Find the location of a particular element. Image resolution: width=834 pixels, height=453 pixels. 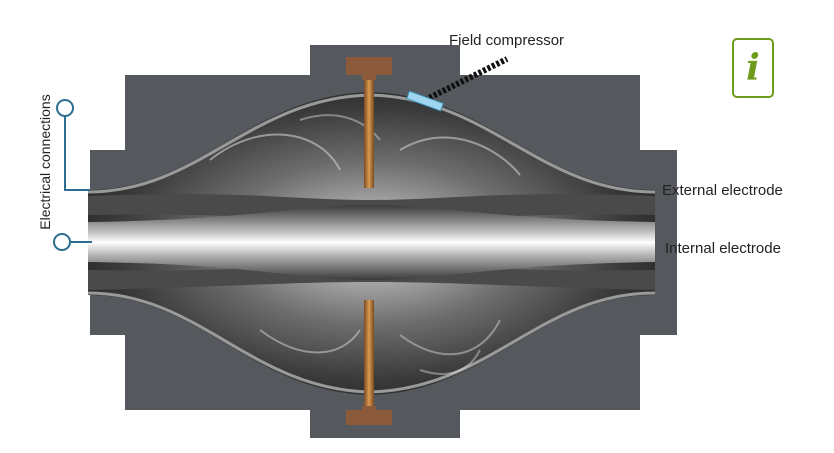

info-button: i is located at coordinates (753, 68).